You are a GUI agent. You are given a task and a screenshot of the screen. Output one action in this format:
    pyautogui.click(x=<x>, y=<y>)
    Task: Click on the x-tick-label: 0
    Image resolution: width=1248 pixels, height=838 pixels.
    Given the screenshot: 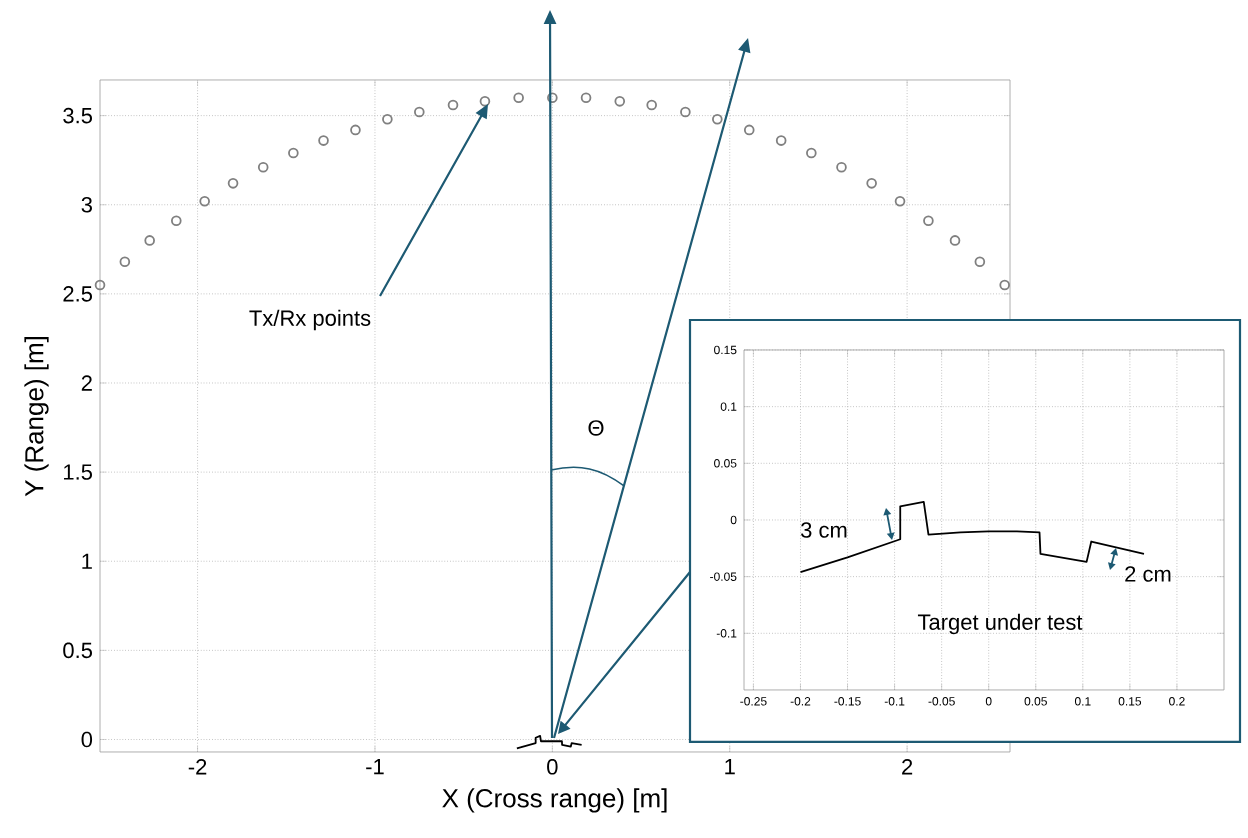 What is the action you would take?
    pyautogui.click(x=552, y=767)
    